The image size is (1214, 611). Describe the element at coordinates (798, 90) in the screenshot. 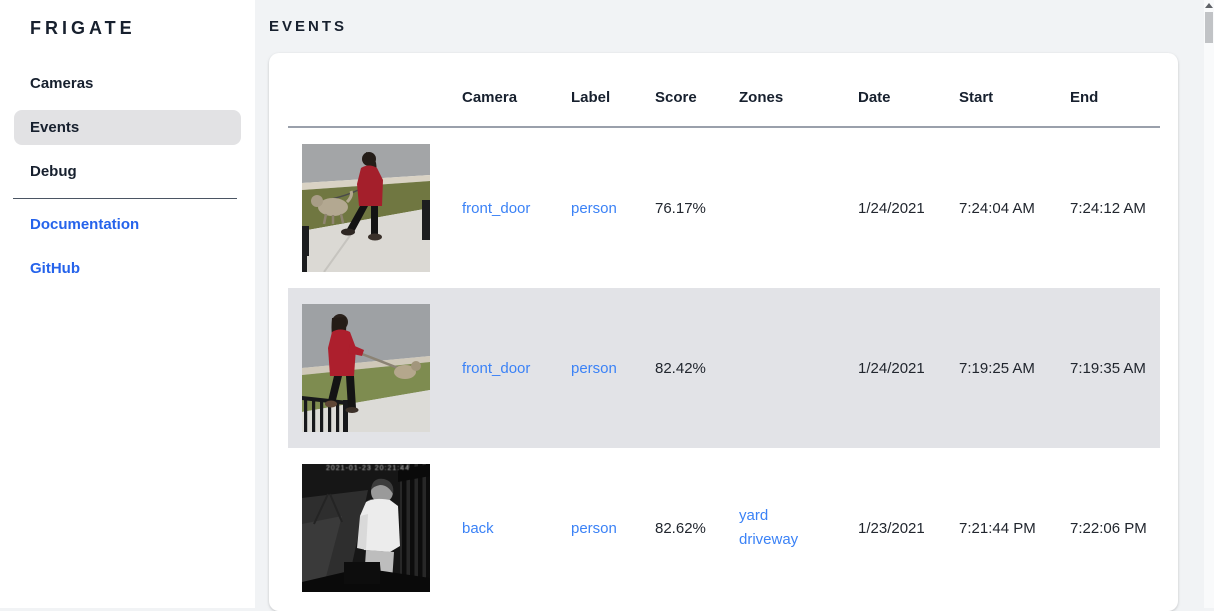

I see `column-header-zones: Zones` at that location.